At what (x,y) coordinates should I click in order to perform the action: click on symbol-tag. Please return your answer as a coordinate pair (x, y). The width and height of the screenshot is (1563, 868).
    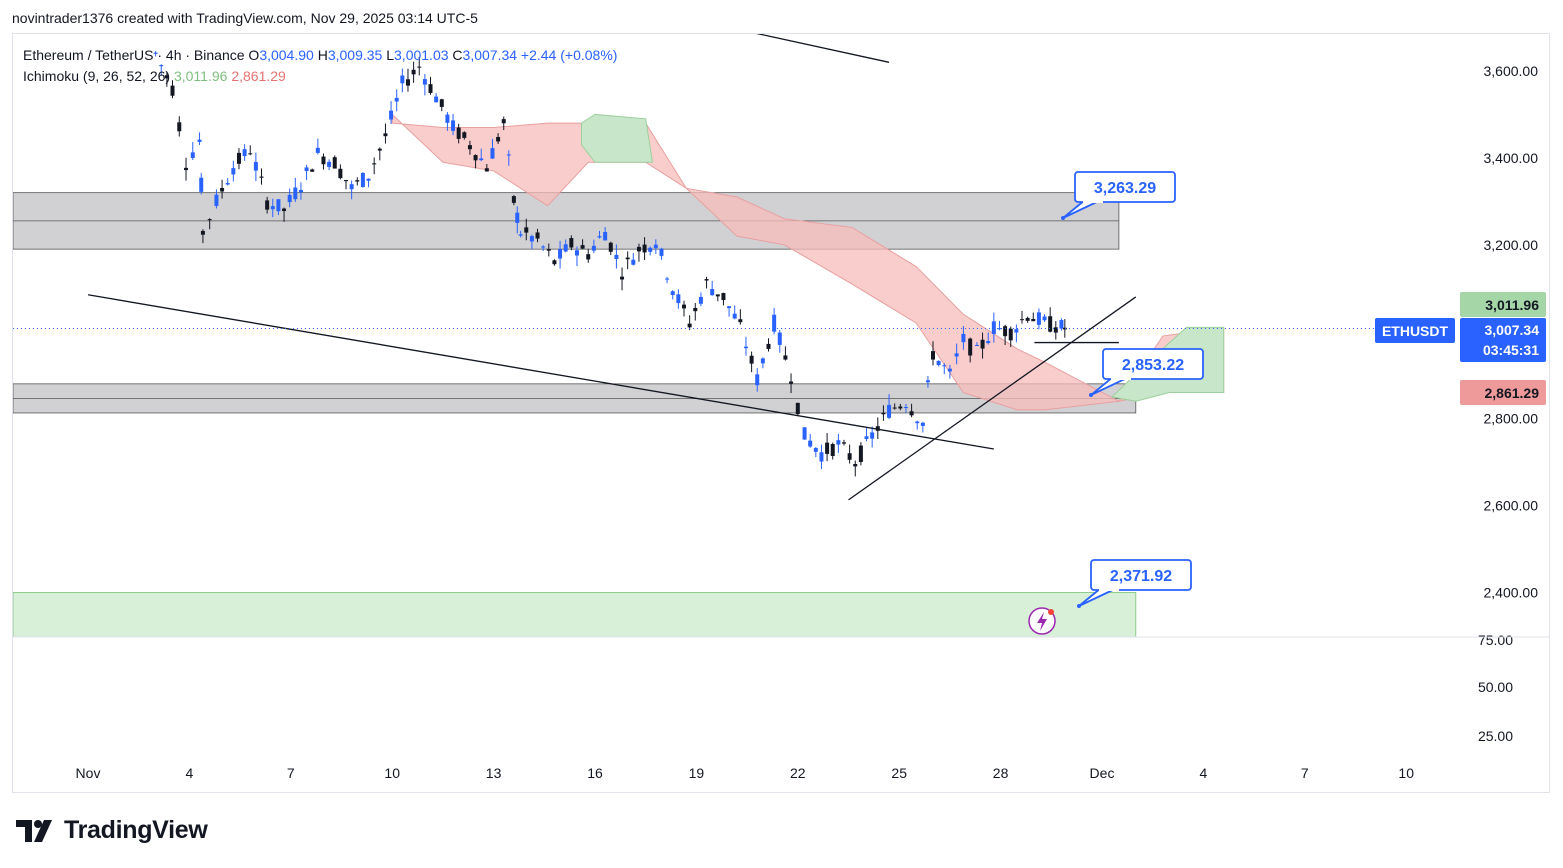
    Looking at the image, I should click on (1415, 330).